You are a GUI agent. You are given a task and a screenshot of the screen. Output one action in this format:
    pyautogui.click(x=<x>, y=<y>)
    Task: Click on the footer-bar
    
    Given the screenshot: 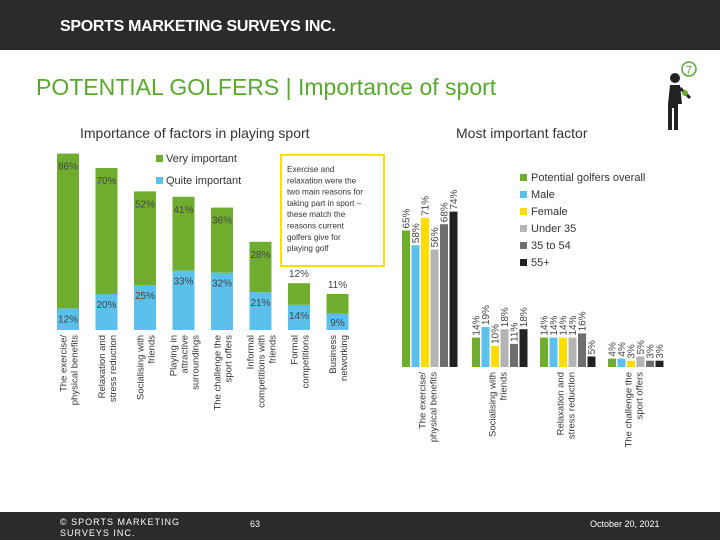 What is the action you would take?
    pyautogui.click(x=360, y=526)
    